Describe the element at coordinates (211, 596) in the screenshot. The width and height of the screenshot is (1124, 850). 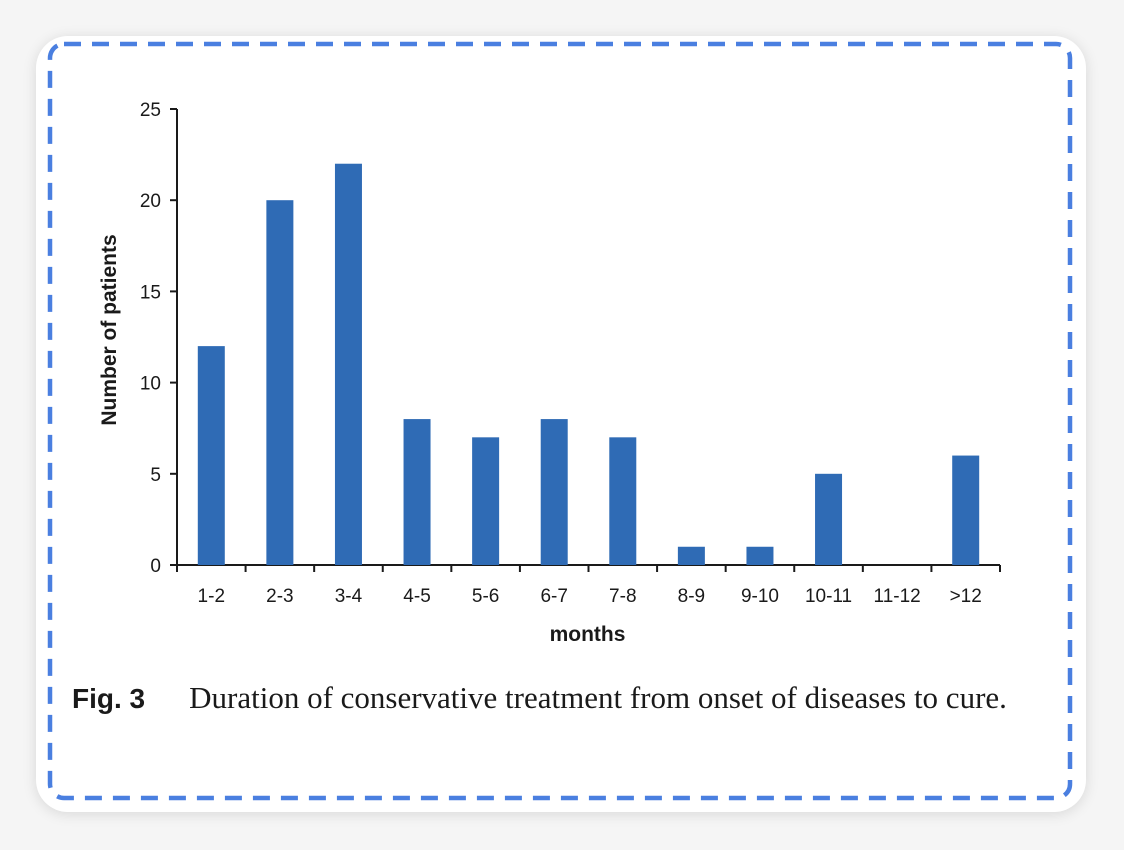
I see `x-tick-label: 1-2` at that location.